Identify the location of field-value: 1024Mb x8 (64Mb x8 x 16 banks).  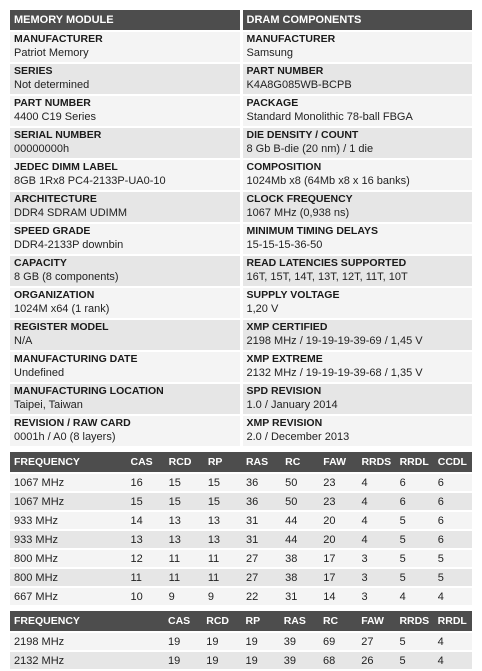
(328, 181).